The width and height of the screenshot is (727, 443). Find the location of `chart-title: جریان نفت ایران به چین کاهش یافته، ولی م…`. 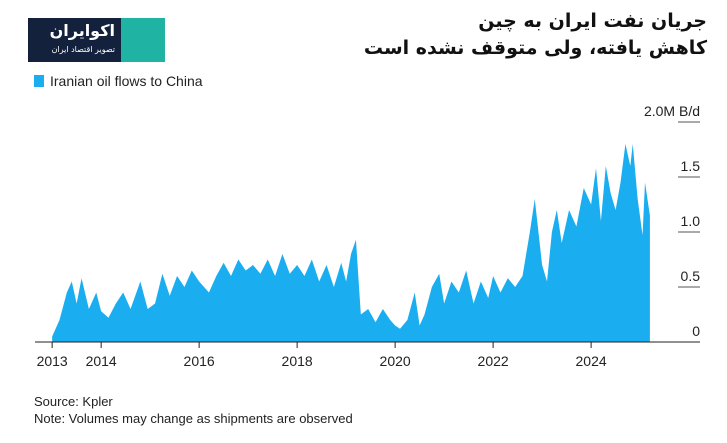

chart-title: جریان نفت ایران به چین کاهش یافته، ولی م… is located at coordinates (535, 35).